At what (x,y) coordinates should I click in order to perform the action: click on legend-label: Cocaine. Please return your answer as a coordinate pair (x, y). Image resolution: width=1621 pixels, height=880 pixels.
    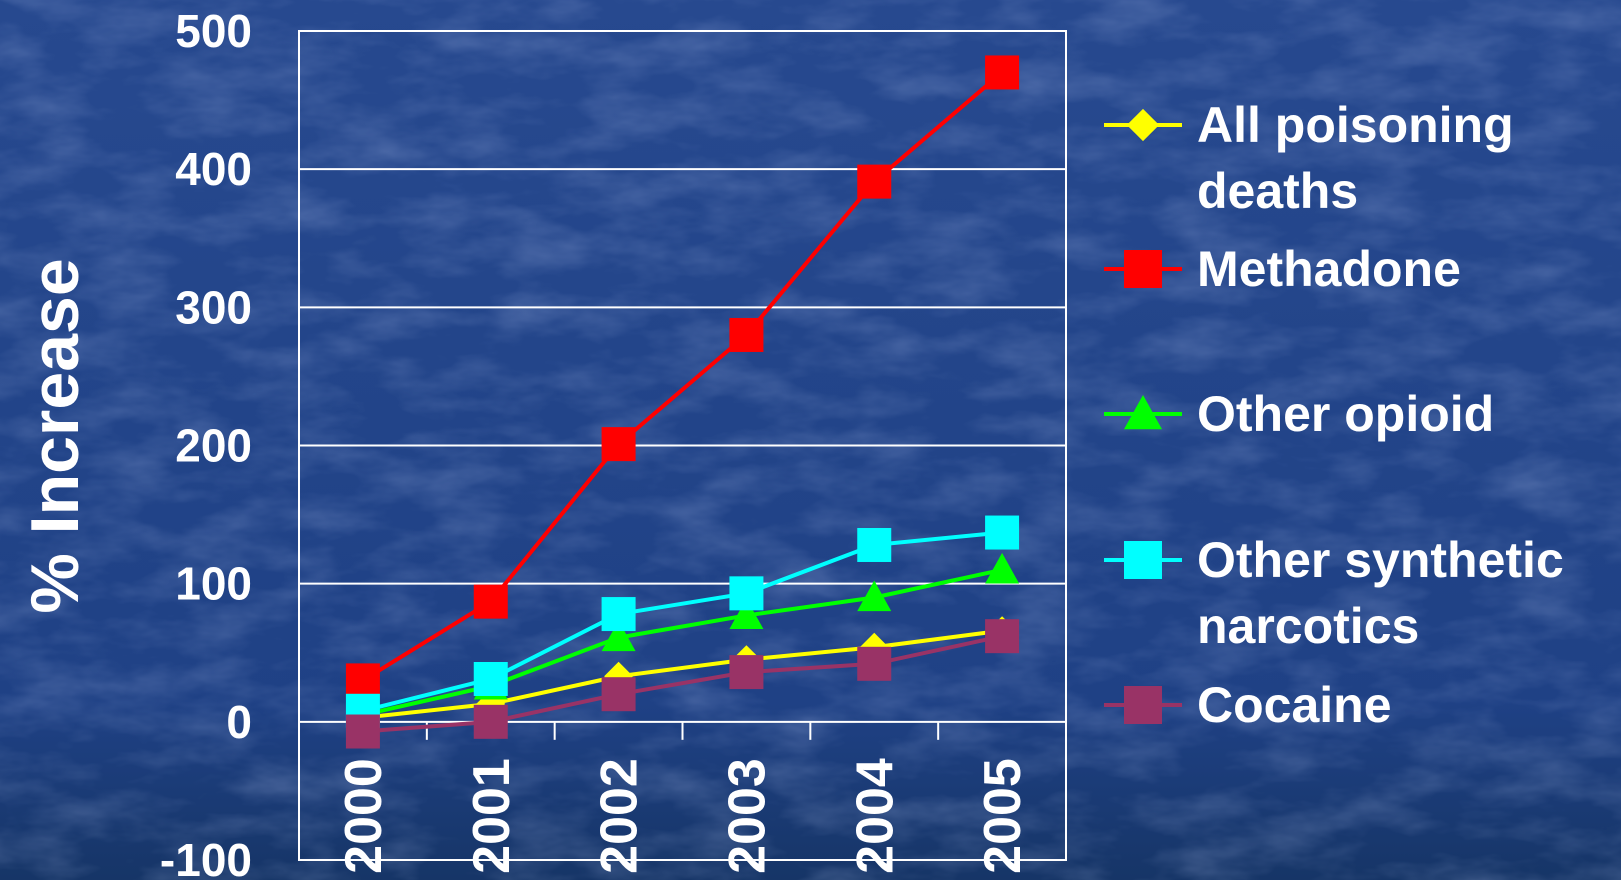
    Looking at the image, I should click on (1294, 705).